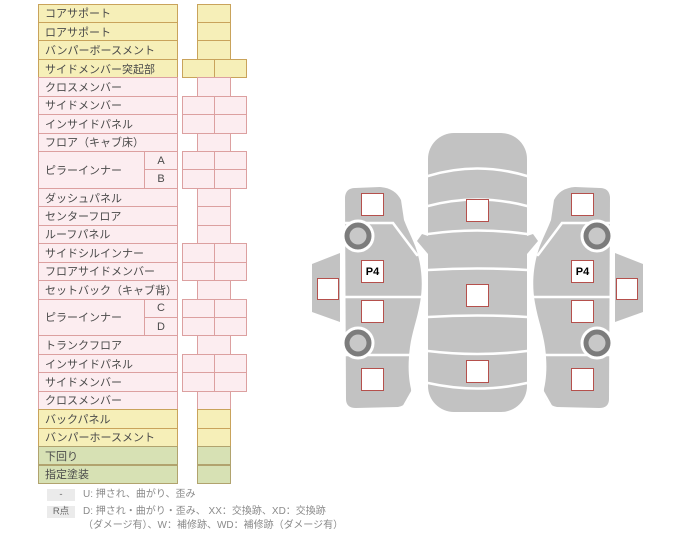  What do you see at coordinates (108, 68) in the screenshot?
I see `part-label: サイドメンバー突起部` at bounding box center [108, 68].